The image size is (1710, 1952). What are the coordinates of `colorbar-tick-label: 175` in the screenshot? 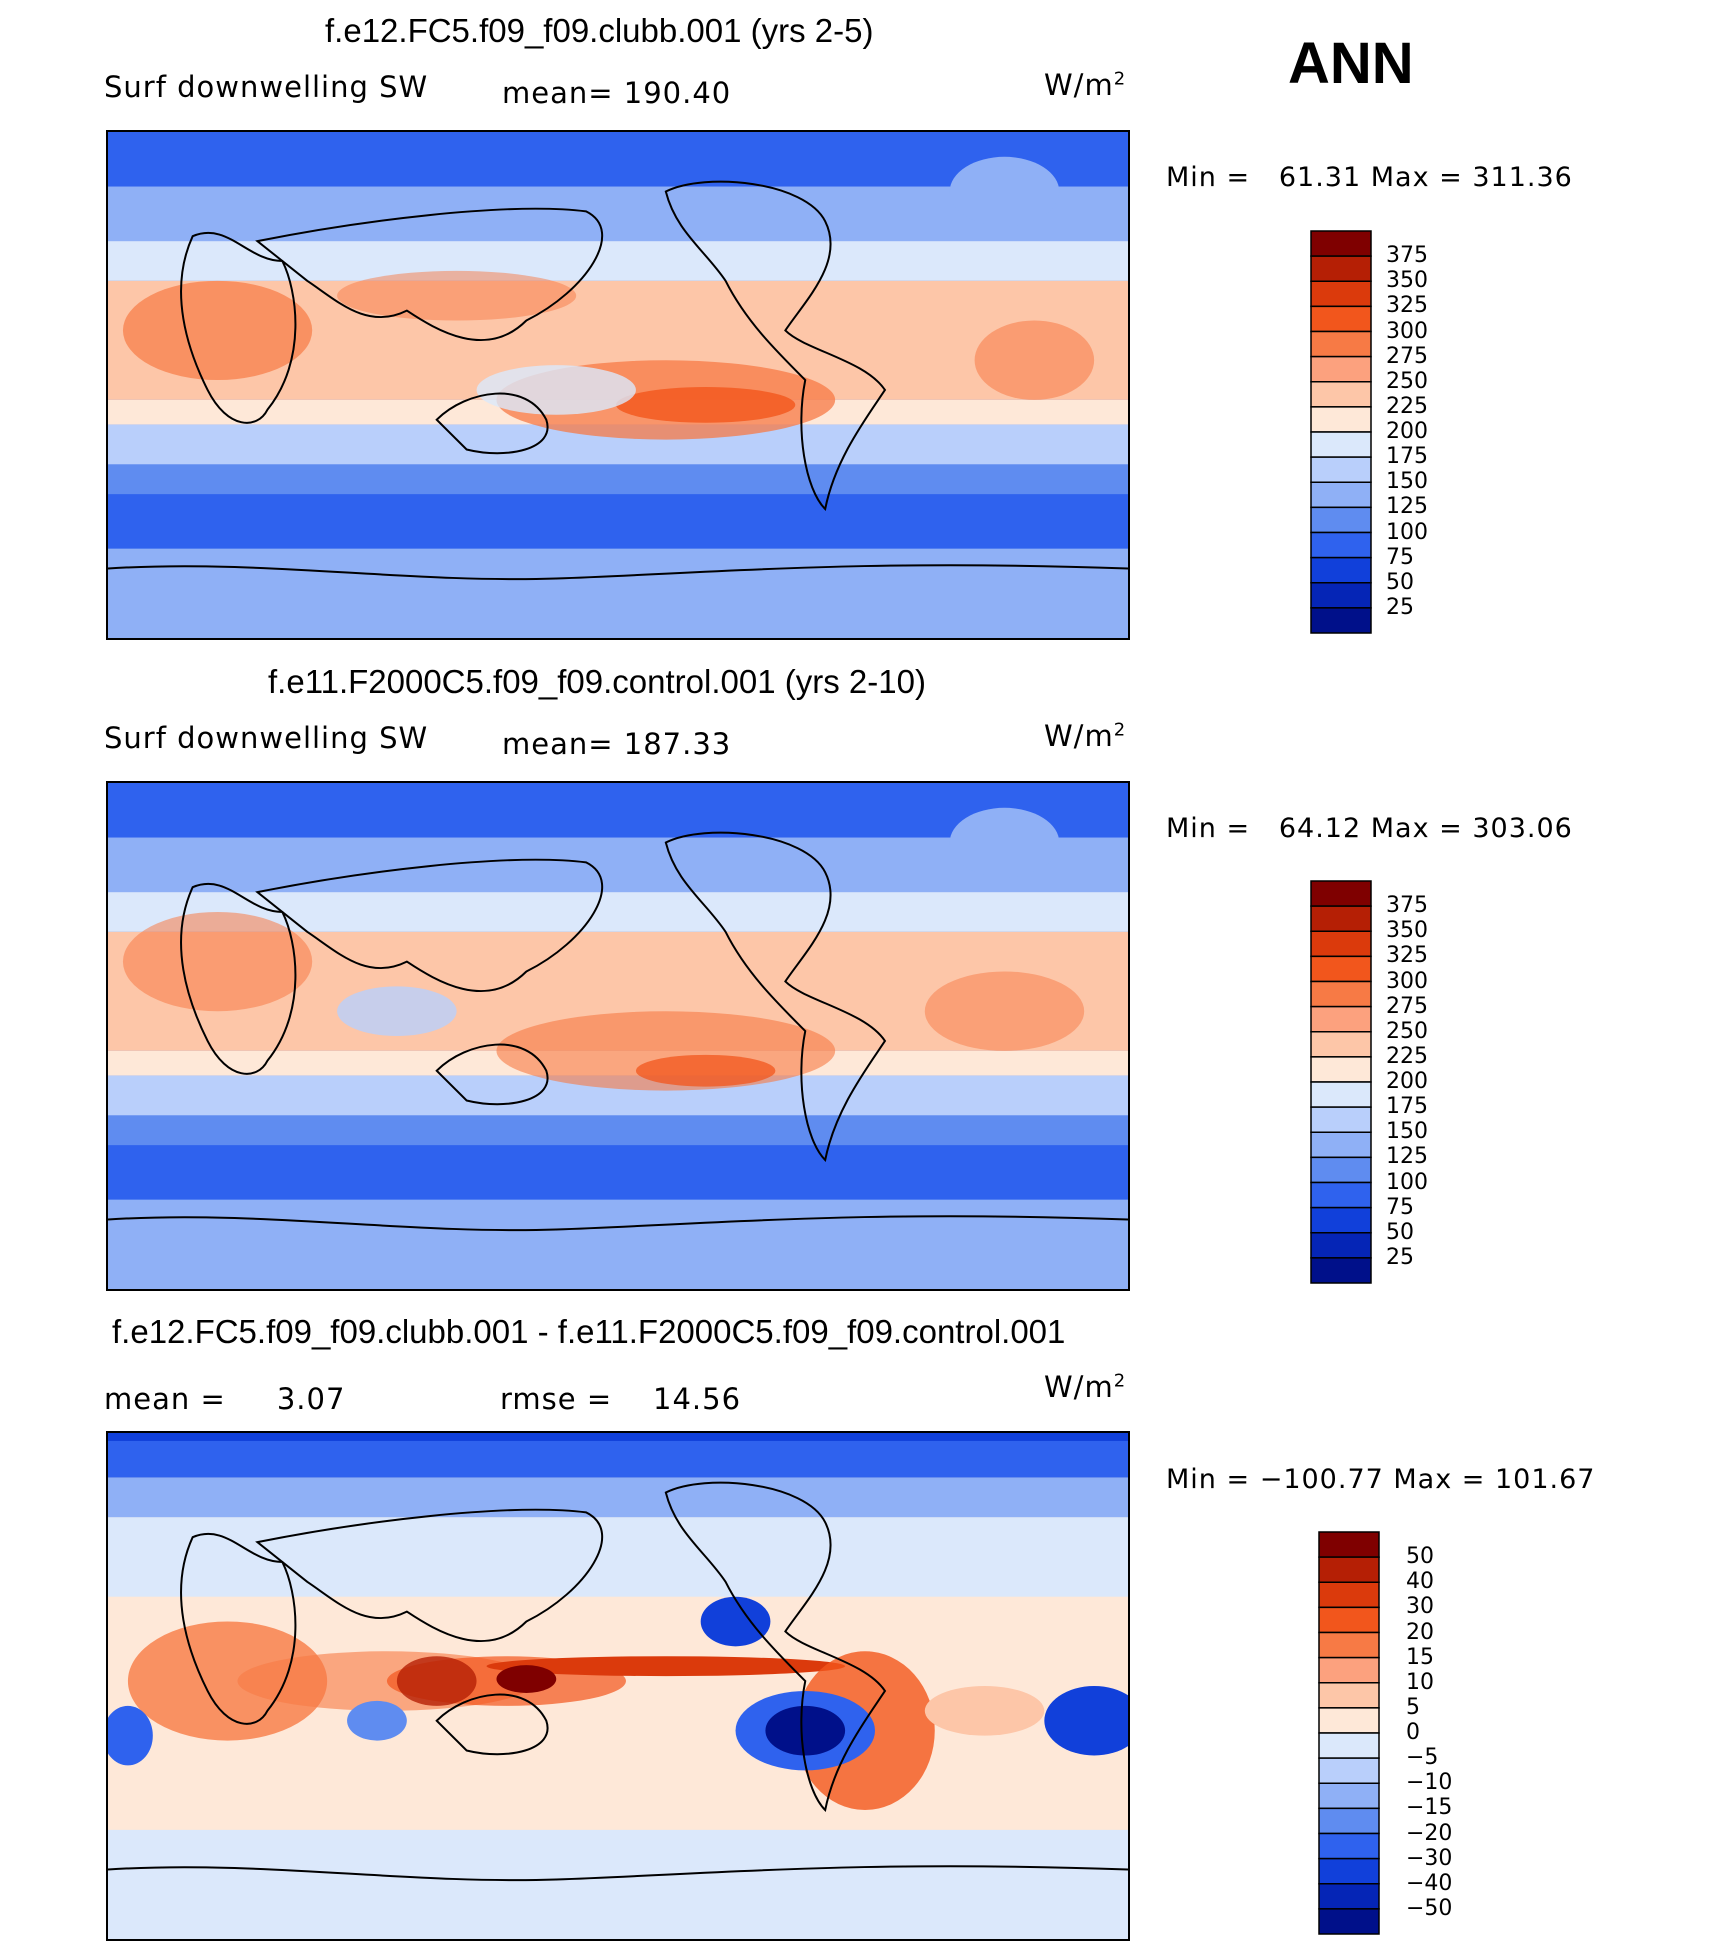 It's located at (1407, 457).